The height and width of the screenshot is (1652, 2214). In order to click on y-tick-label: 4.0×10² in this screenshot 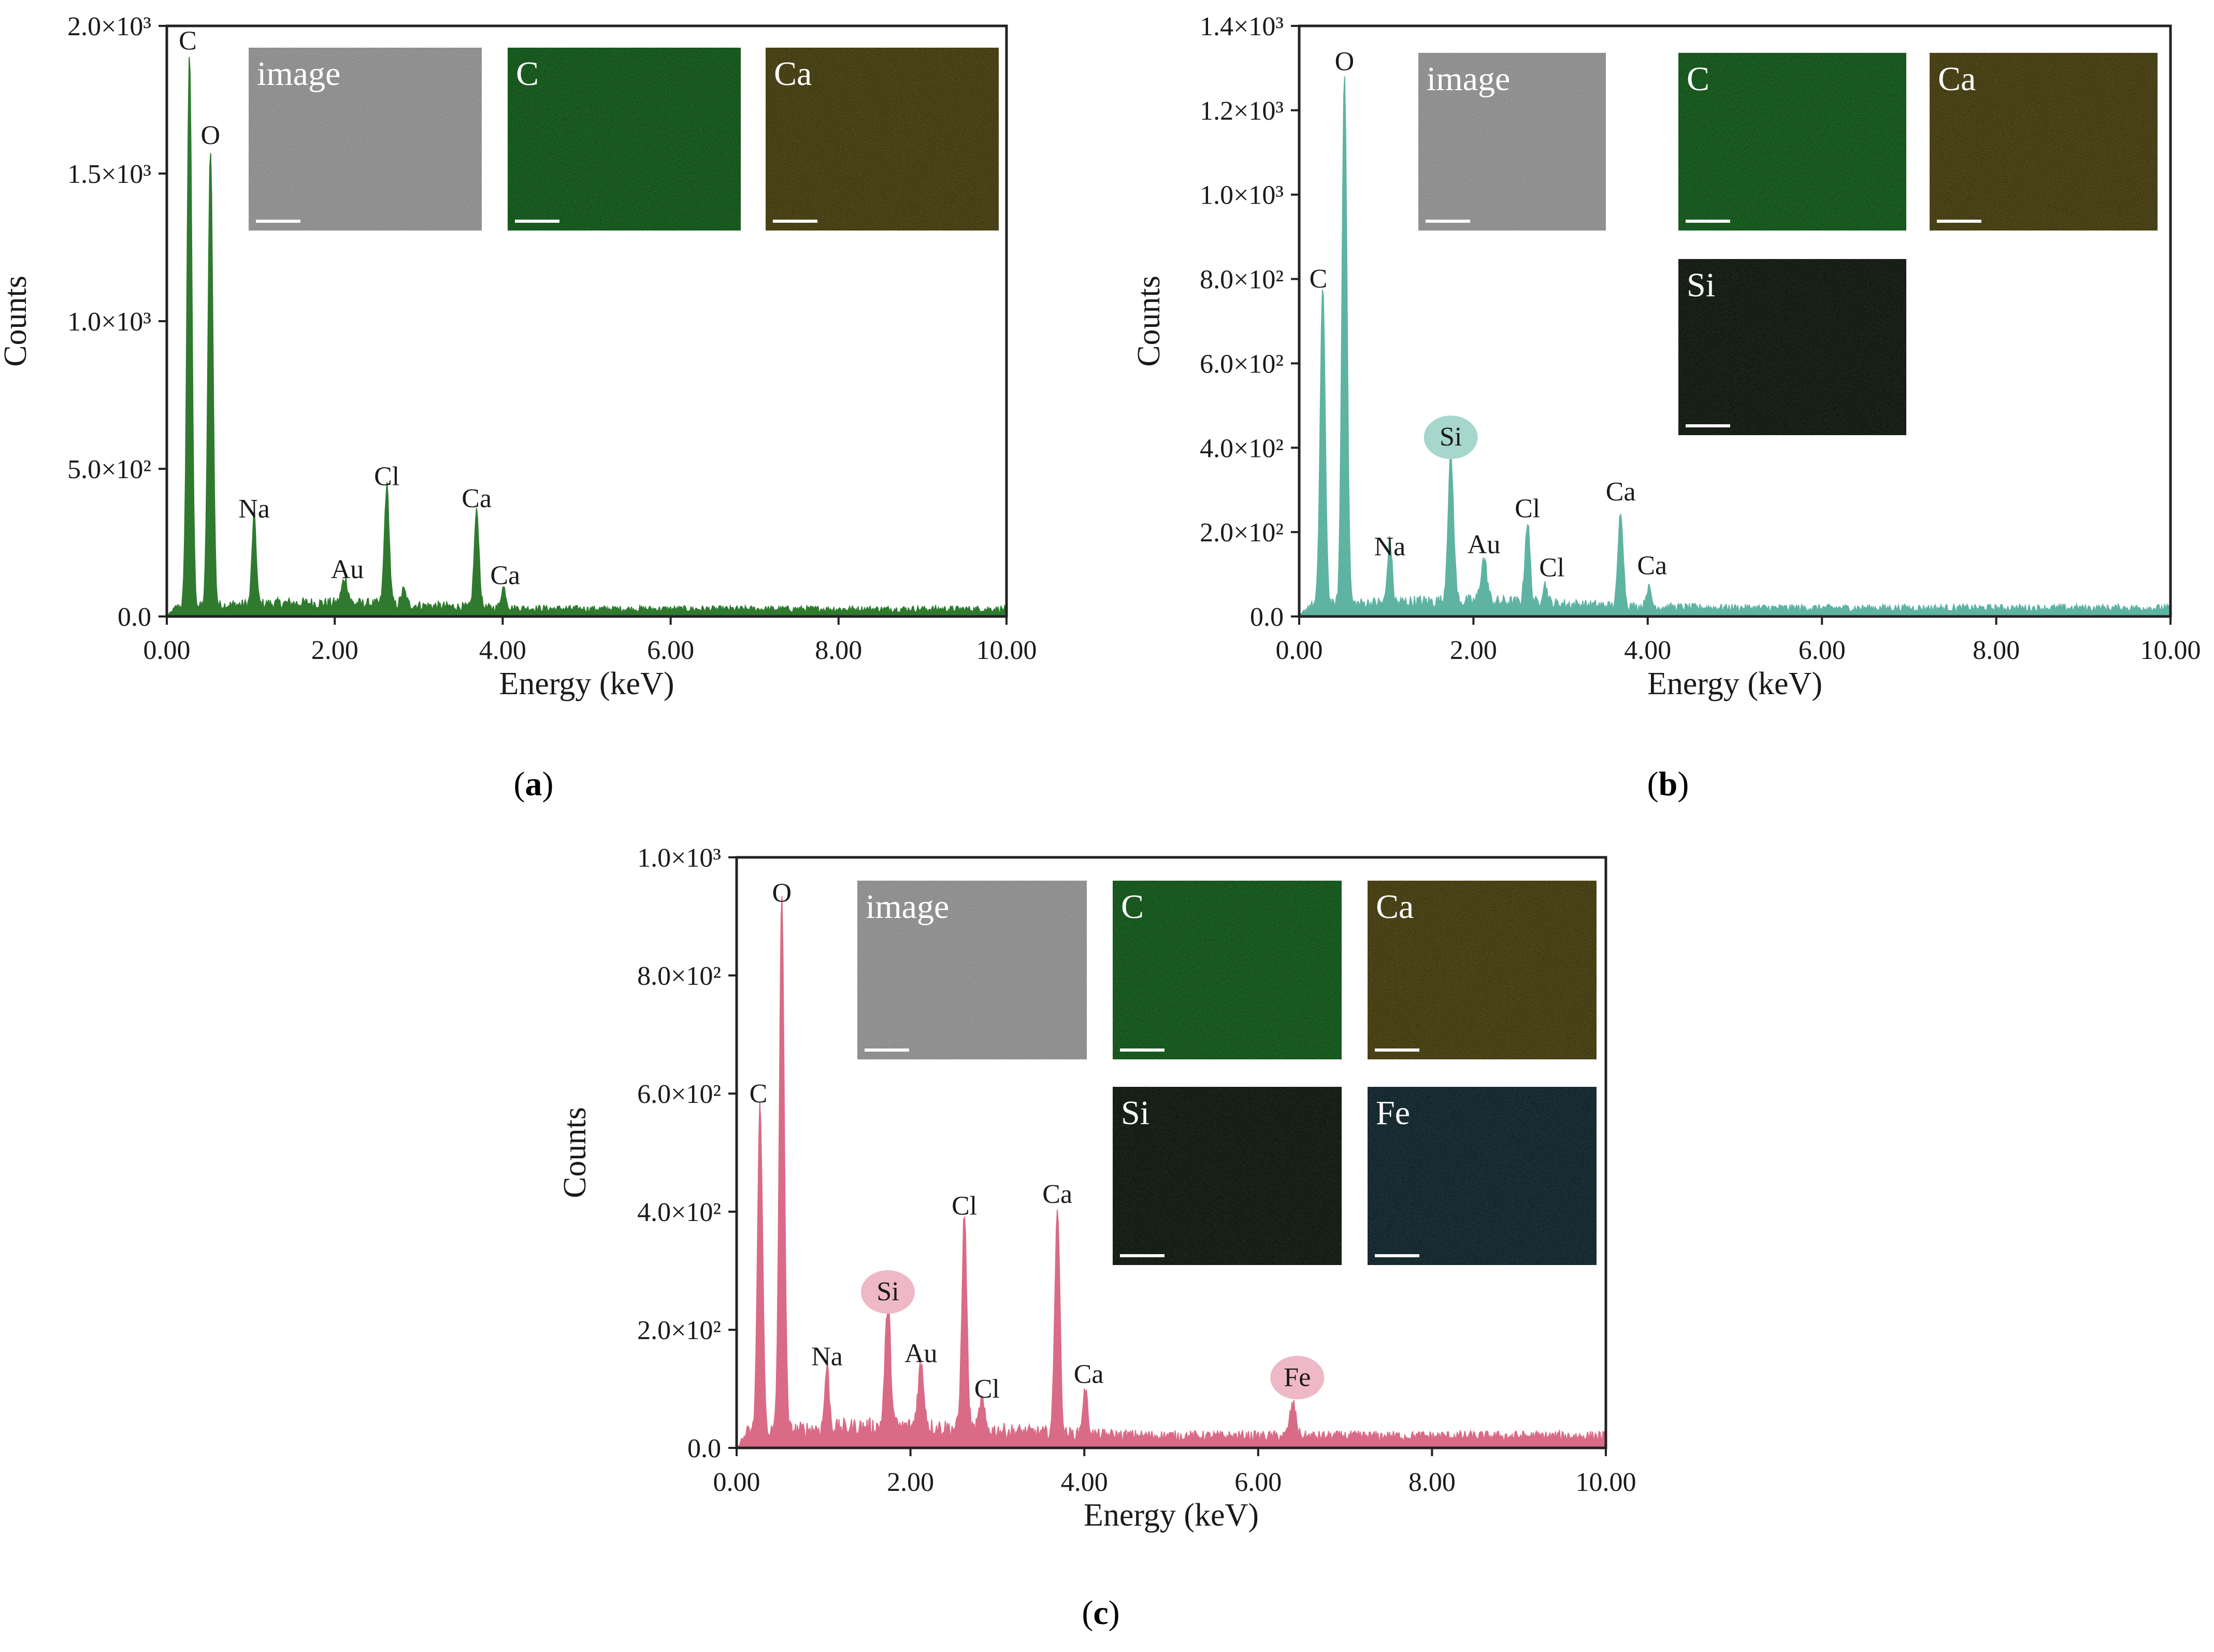, I will do `click(1242, 449)`.